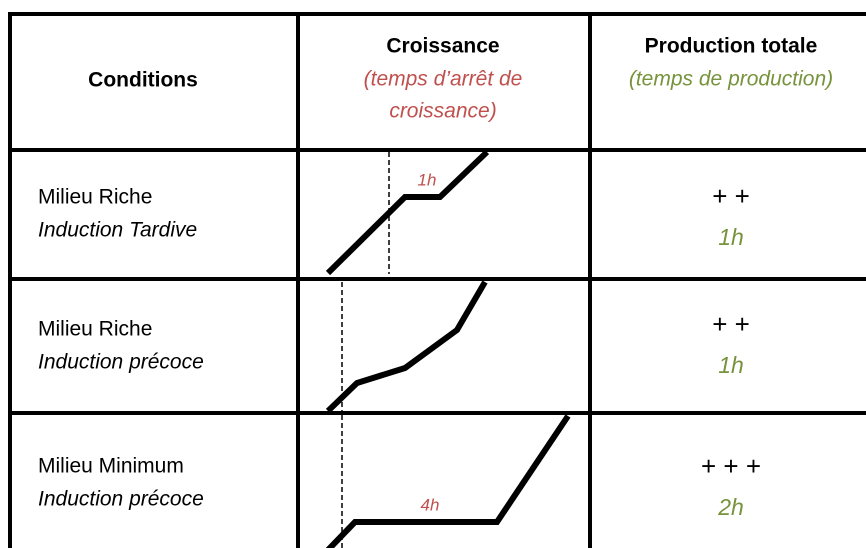 The width and height of the screenshot is (866, 548). Describe the element at coordinates (111, 466) in the screenshot. I see `medium: Milieu Minimum` at that location.